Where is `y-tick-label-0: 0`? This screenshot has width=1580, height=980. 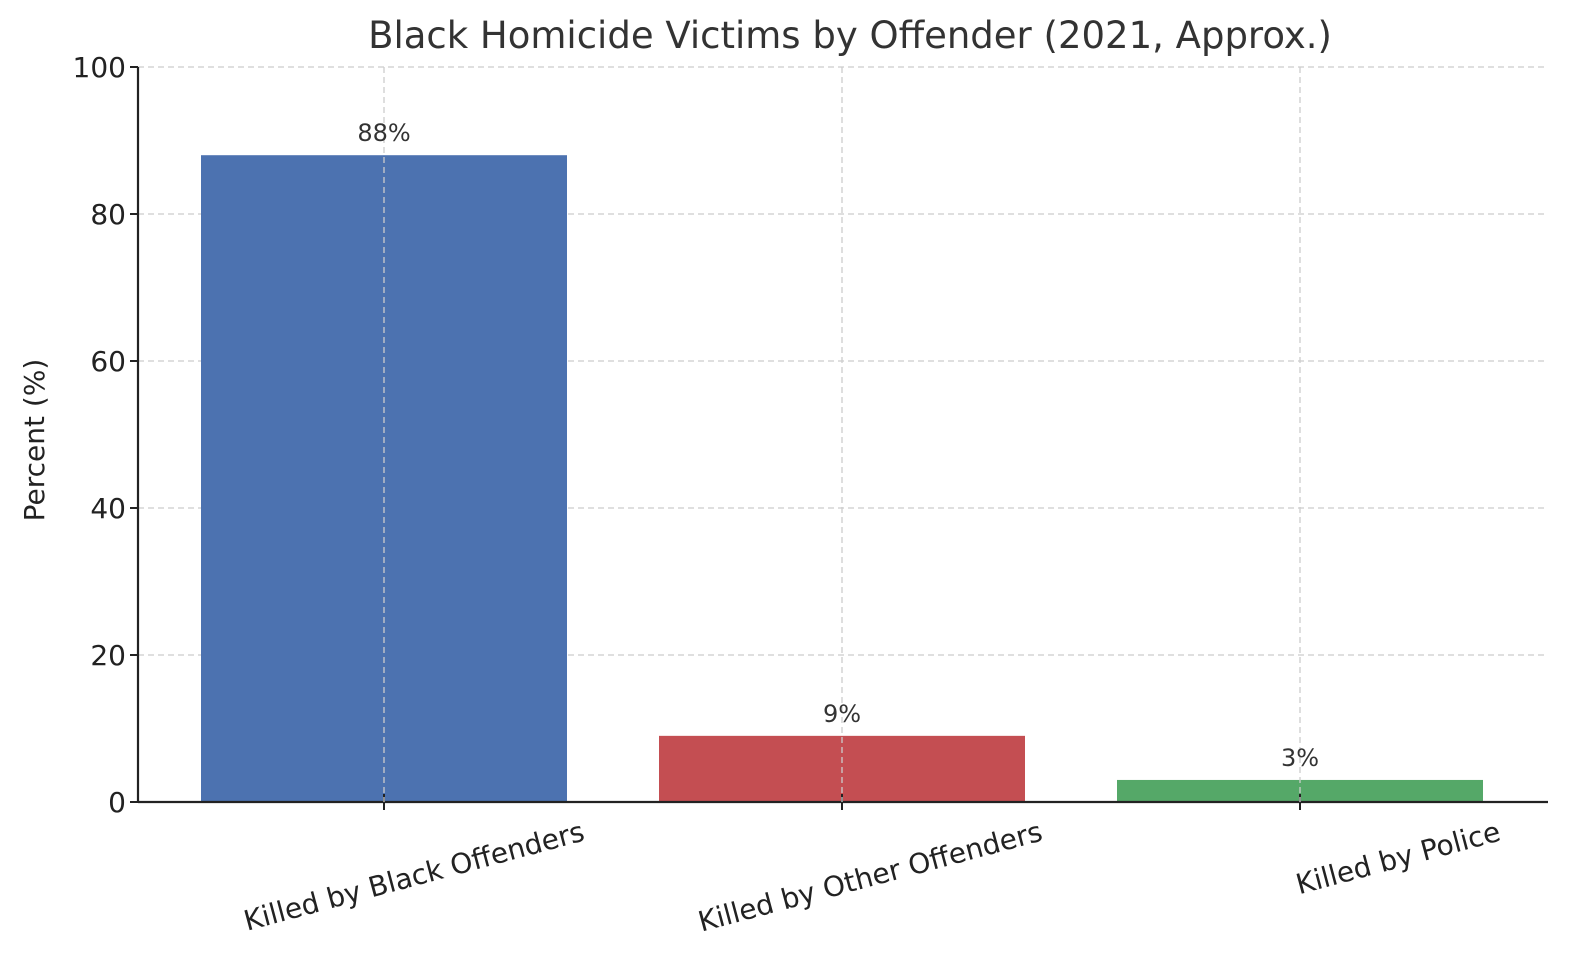
y-tick-label-0: 0 is located at coordinates (117, 802).